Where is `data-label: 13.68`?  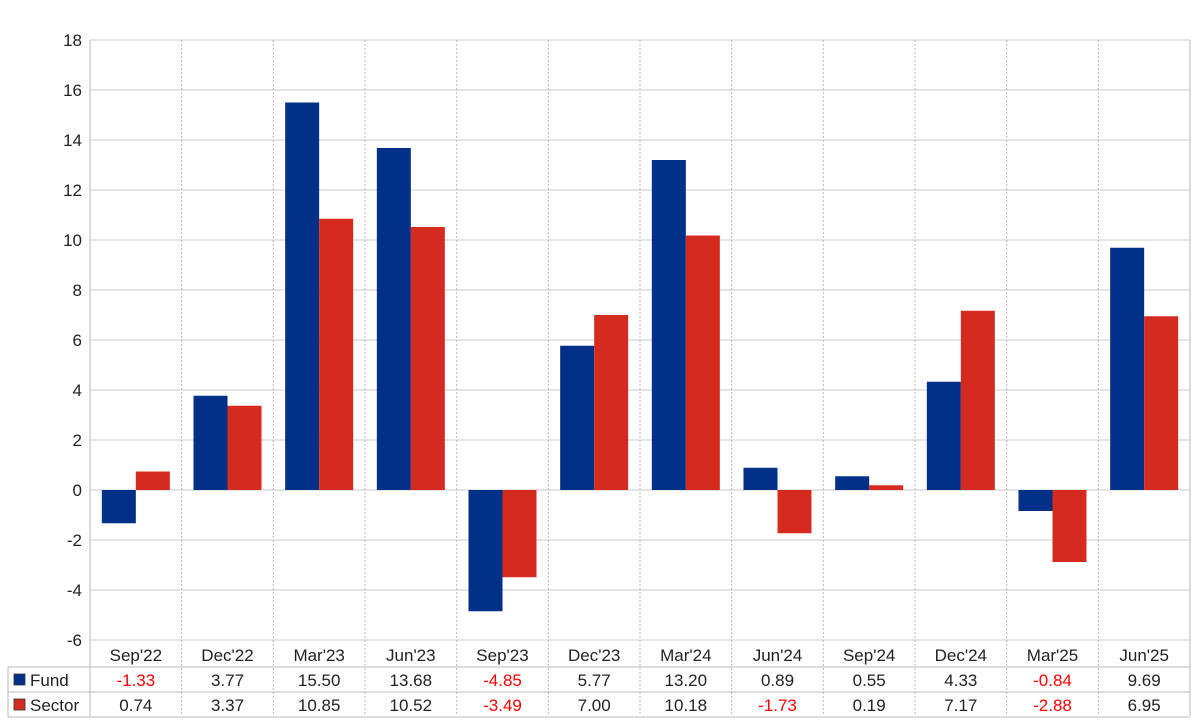
data-label: 13.68 is located at coordinates (411, 680).